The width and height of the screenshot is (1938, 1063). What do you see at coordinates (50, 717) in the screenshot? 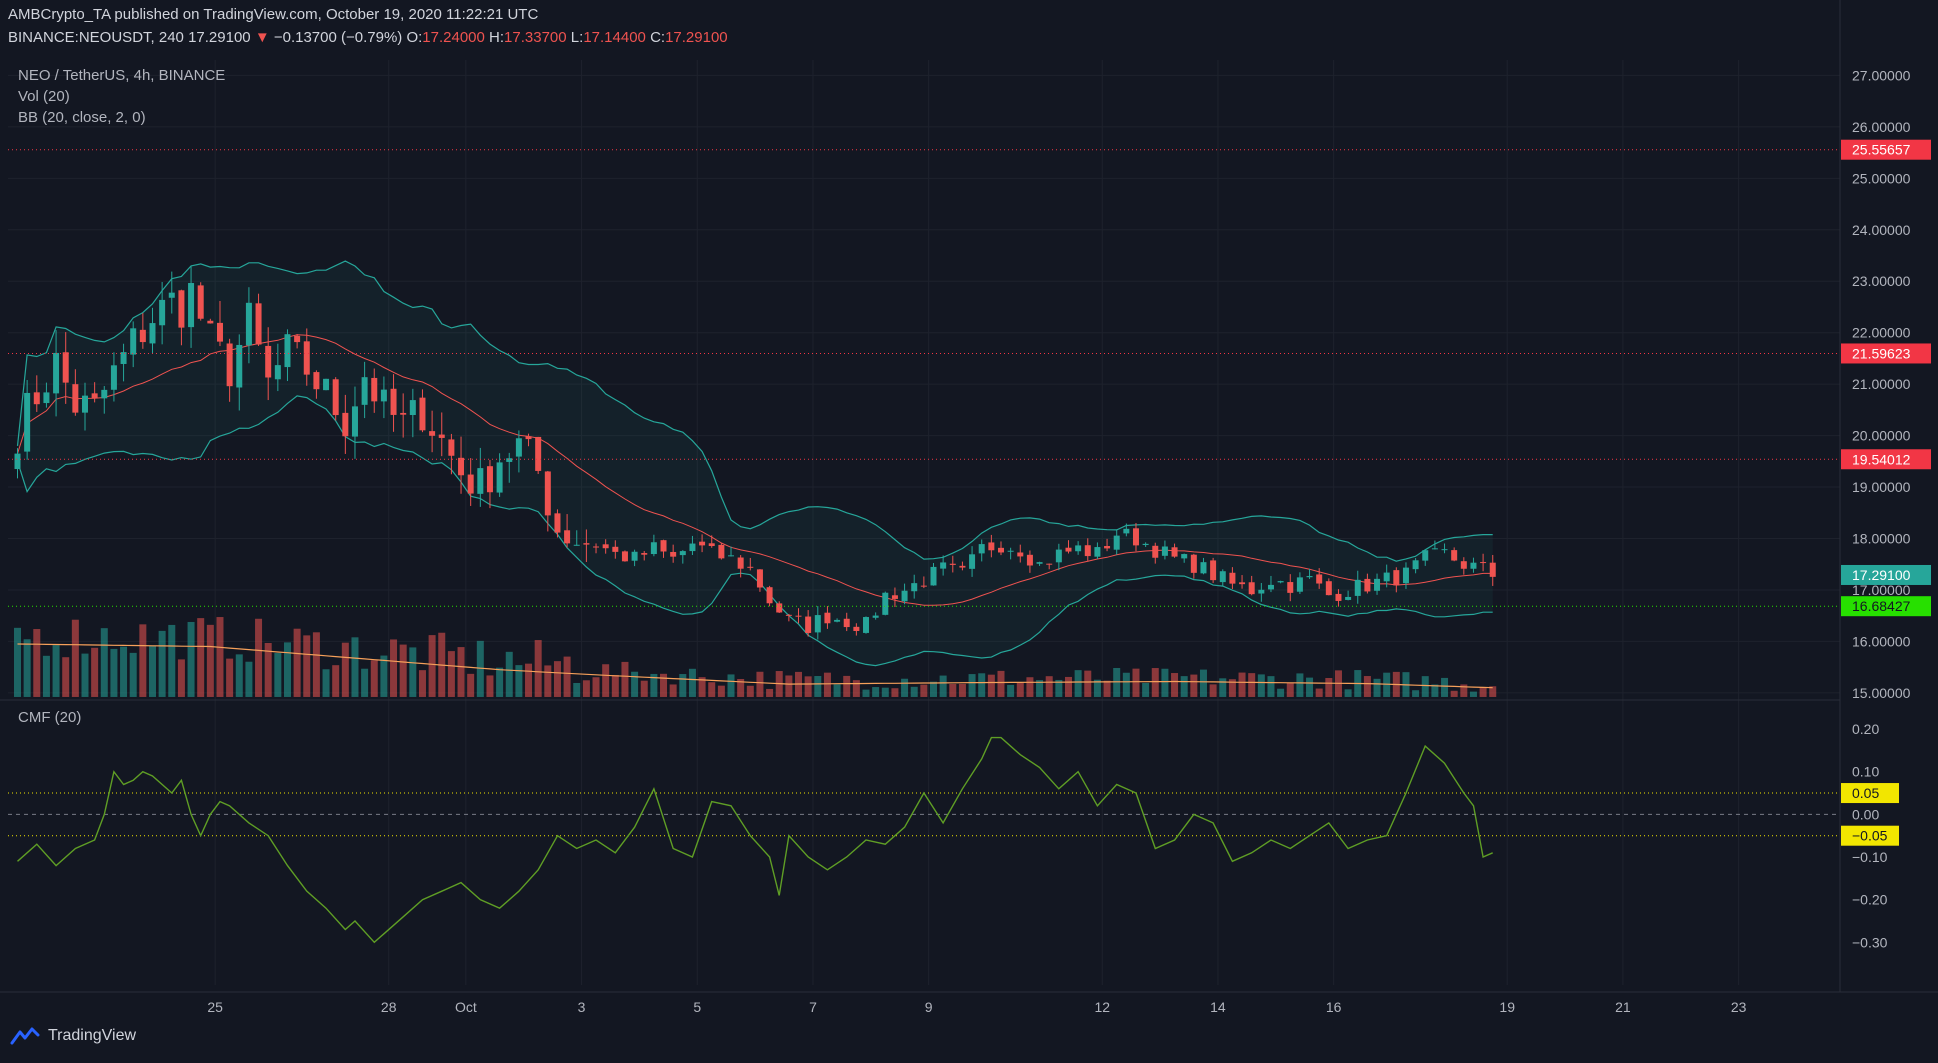
I see `legend-cmf: CMF (20)` at bounding box center [50, 717].